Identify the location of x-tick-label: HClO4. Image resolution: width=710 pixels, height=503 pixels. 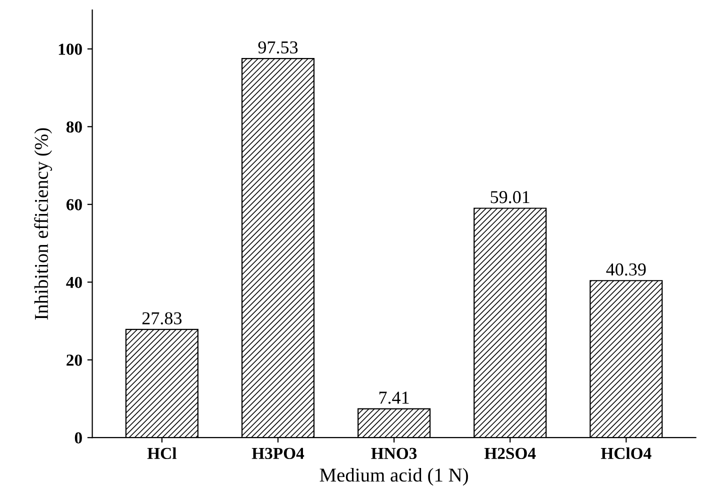
(626, 453).